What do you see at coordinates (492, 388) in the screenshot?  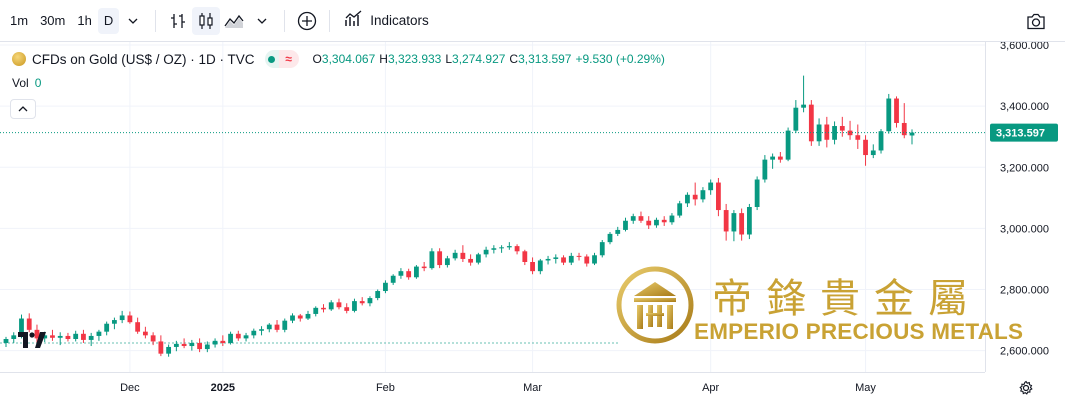 I see `time-axis: Dec 2025 Feb Mar Apr May` at bounding box center [492, 388].